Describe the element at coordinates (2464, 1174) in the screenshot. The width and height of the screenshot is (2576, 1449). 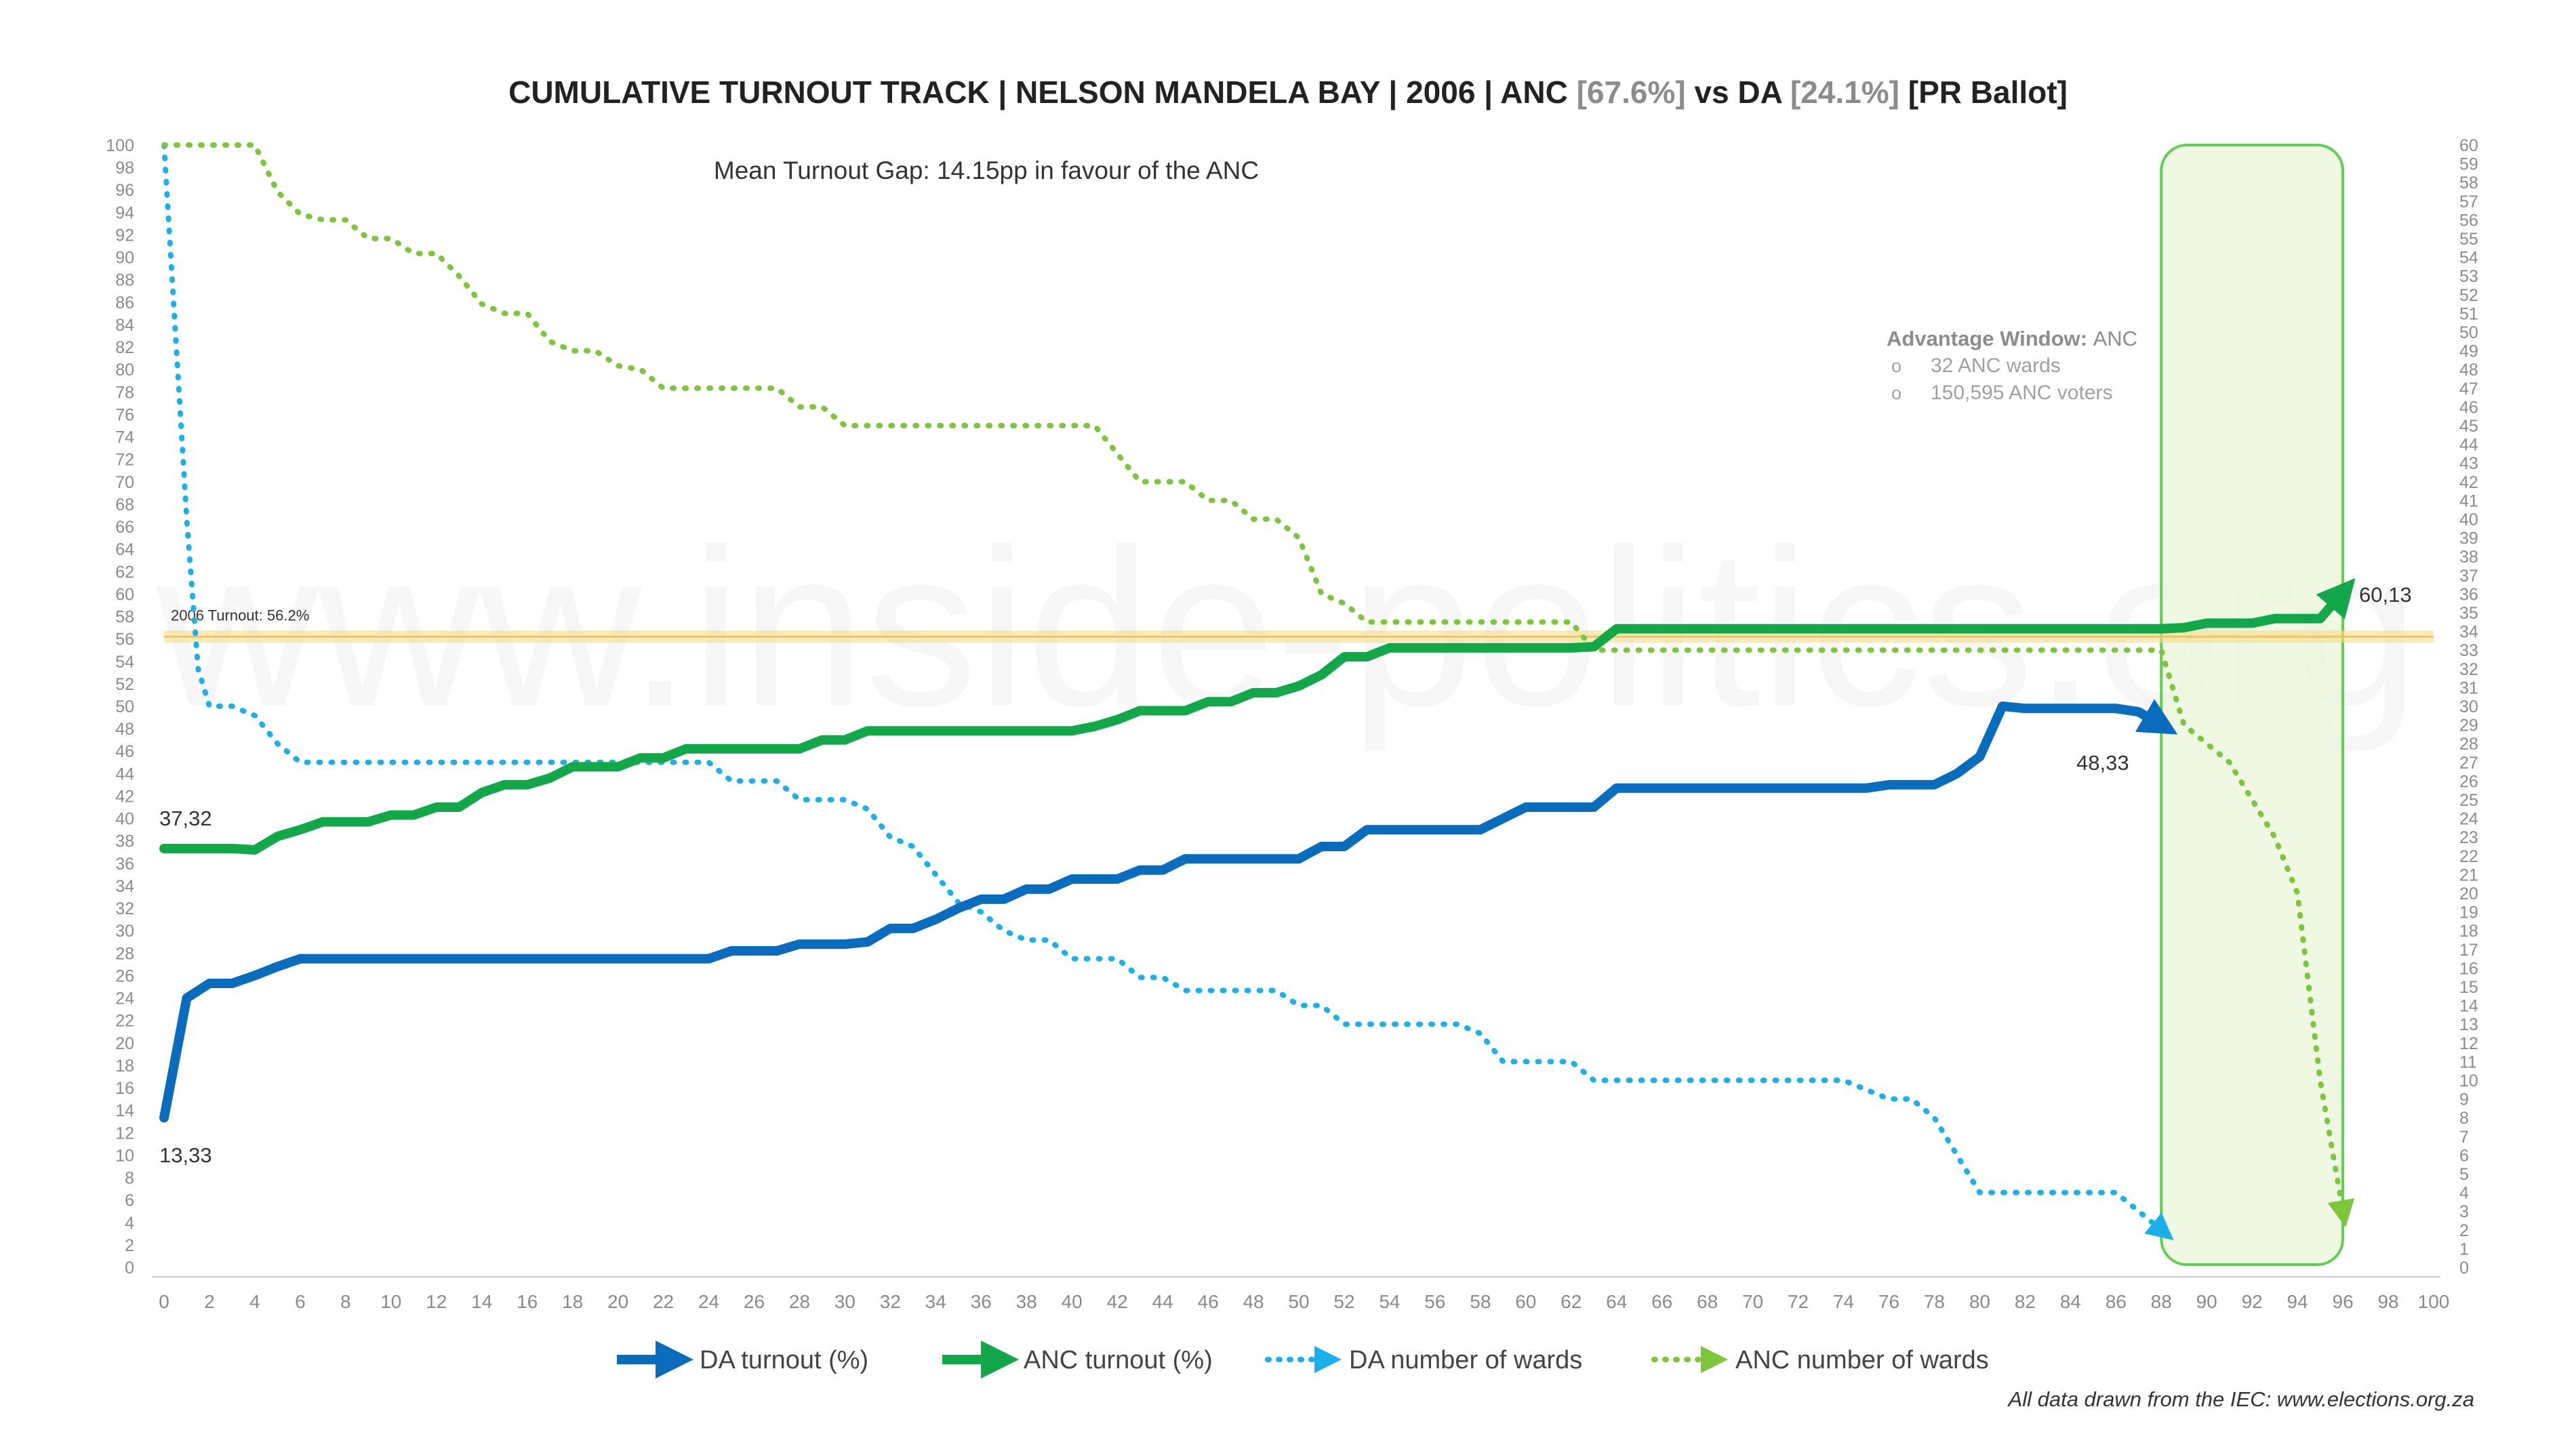
I see `y-right-tick-label: 5` at that location.